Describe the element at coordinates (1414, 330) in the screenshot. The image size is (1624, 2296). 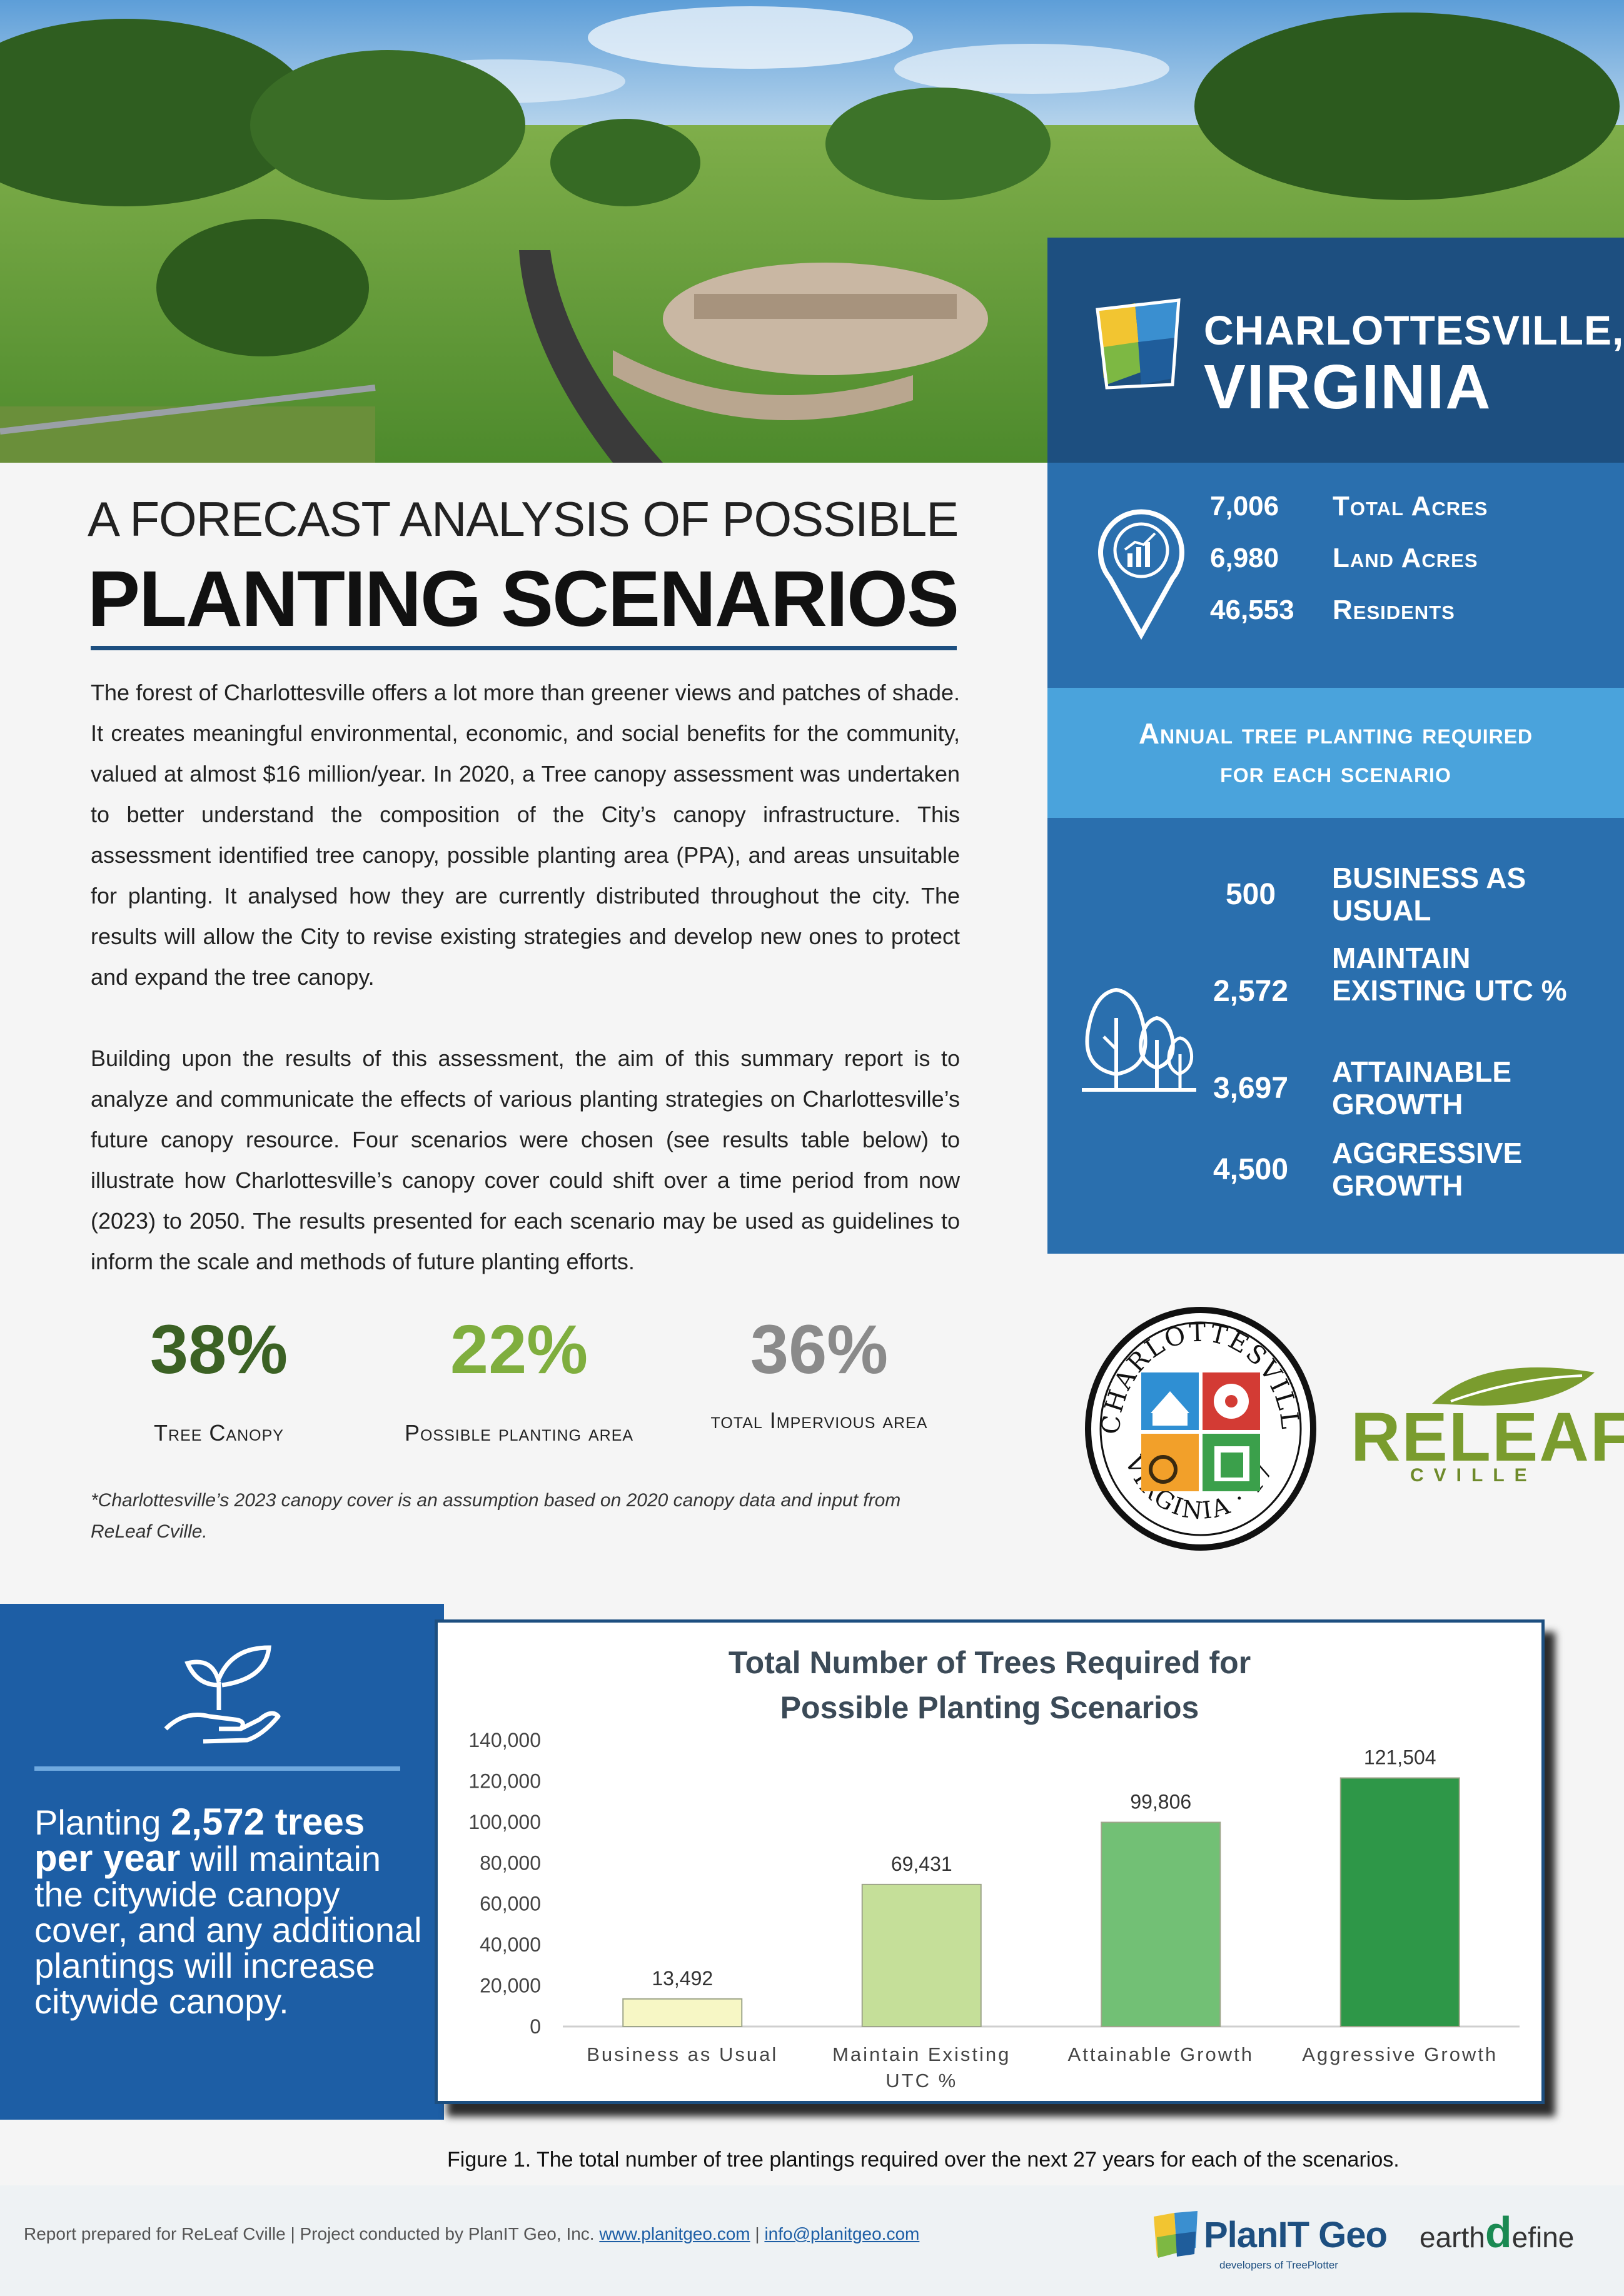
I see `city-name-line1: CHARLOTTESVILLE,` at that location.